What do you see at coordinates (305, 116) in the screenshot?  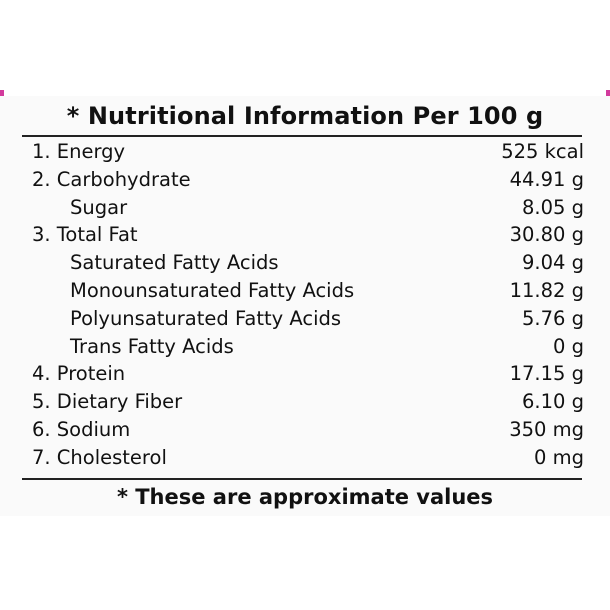 I see `nutrition-title: * Nutritional Information Per 100 g` at bounding box center [305, 116].